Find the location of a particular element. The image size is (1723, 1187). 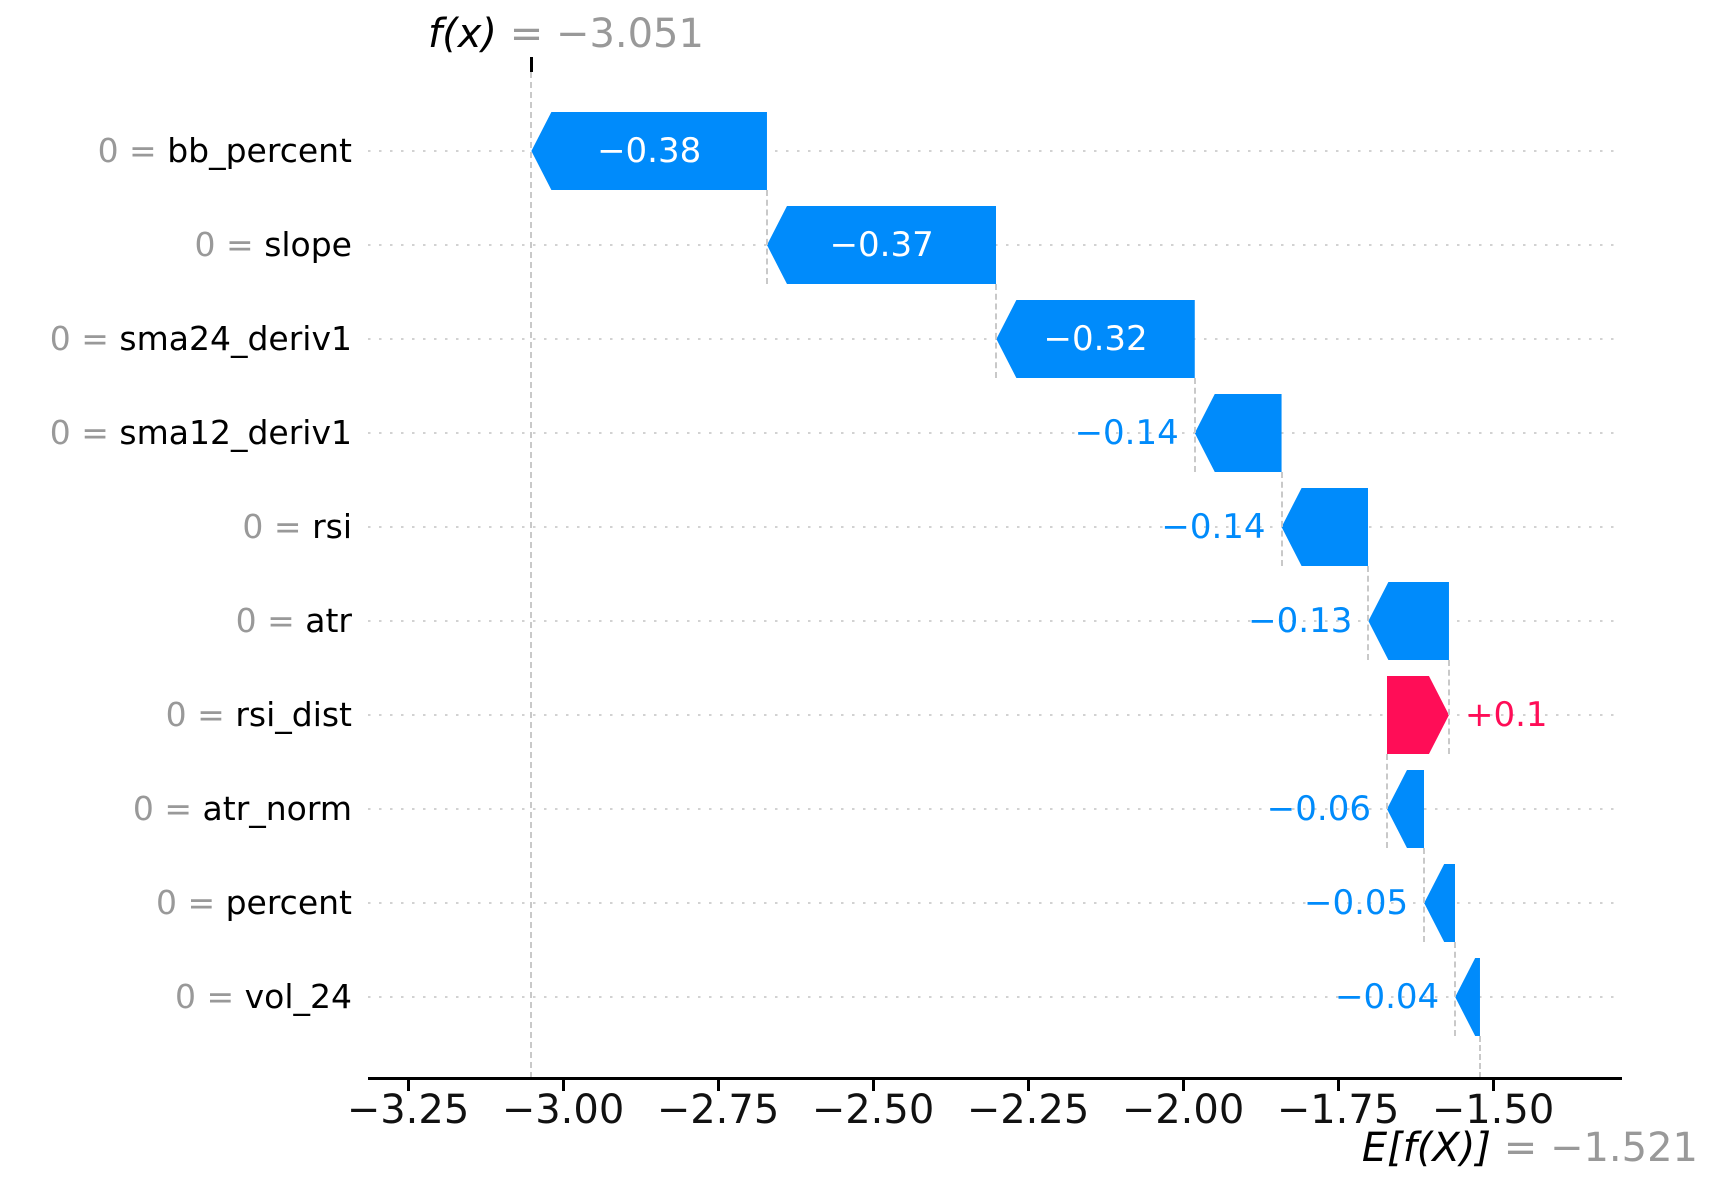

waterfall-bar-rsi_dist is located at coordinates (1418, 715).